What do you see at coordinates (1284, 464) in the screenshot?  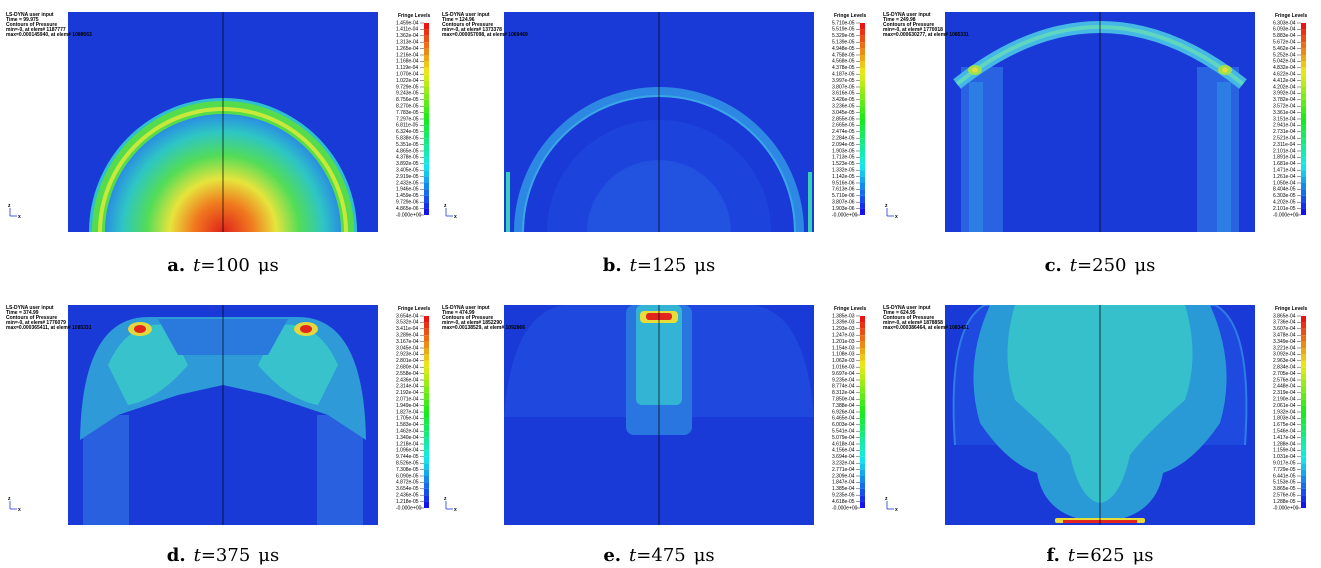 I see `legend-level: 9.017e-05` at bounding box center [1284, 464].